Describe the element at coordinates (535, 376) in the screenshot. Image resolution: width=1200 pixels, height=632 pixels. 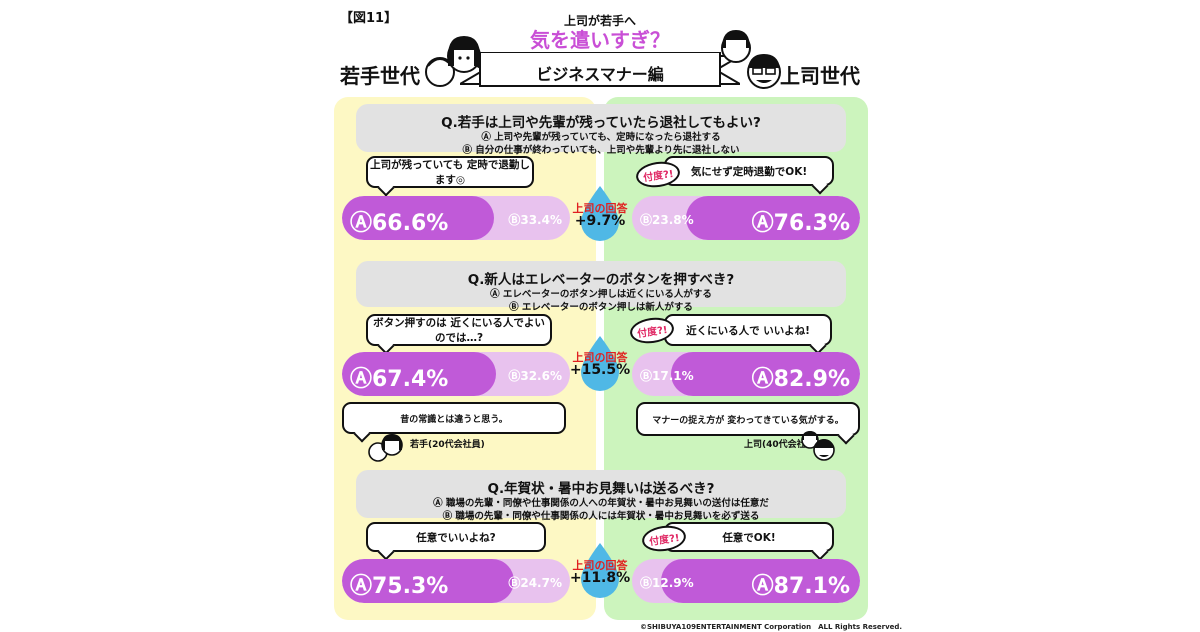
I see `young-bar-b-label: Ⓑ32.6%` at that location.